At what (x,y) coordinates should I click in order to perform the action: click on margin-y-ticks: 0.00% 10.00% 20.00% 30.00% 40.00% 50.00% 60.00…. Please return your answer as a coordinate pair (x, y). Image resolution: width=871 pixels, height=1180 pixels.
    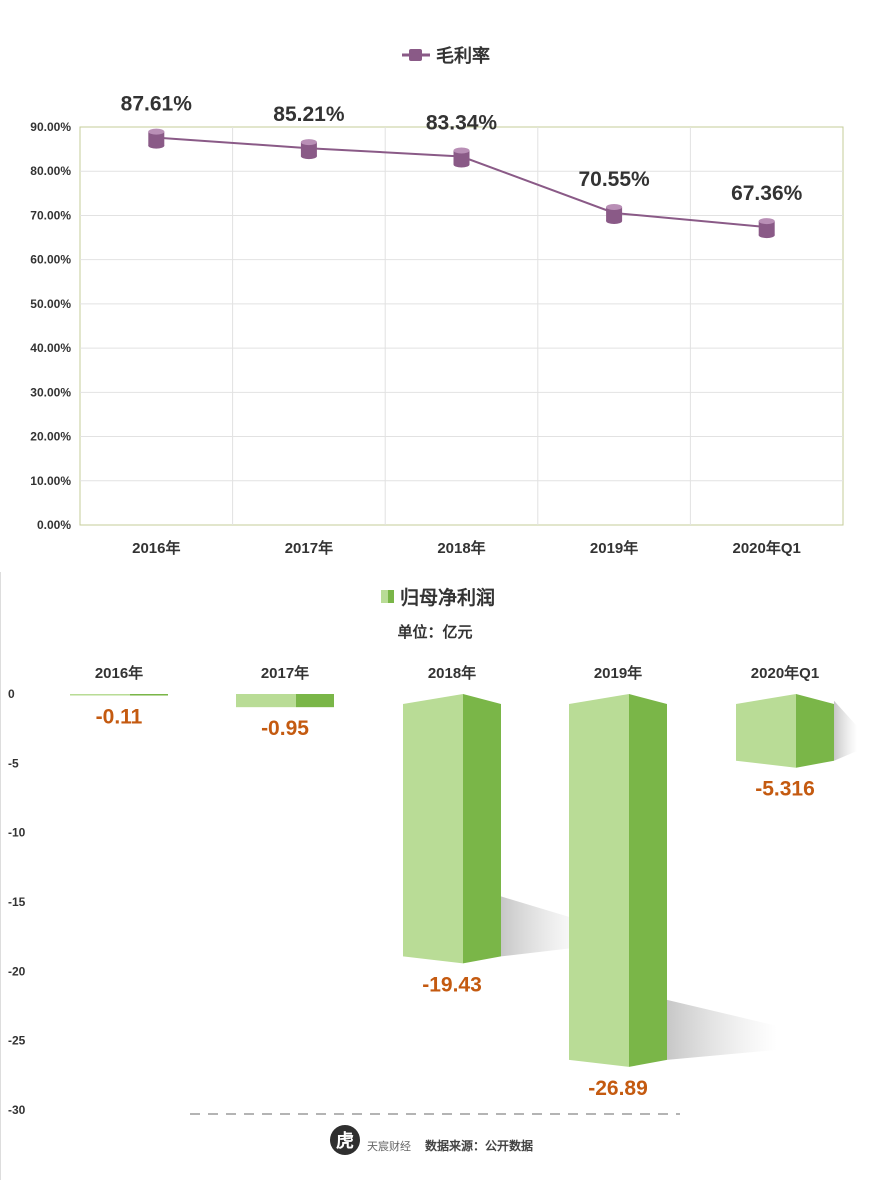
    Looking at the image, I should click on (50, 326).